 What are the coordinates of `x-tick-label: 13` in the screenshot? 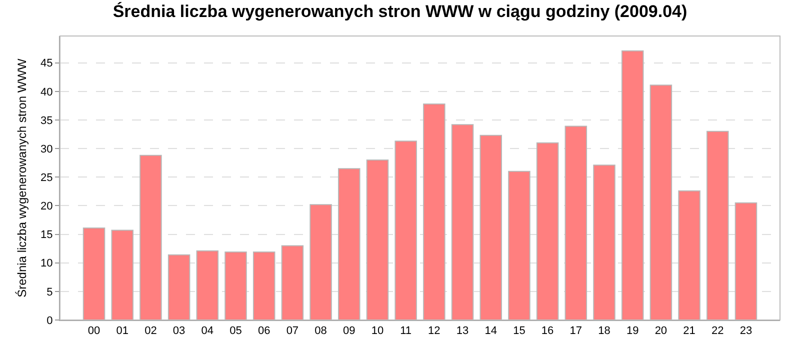 It's located at (462, 331).